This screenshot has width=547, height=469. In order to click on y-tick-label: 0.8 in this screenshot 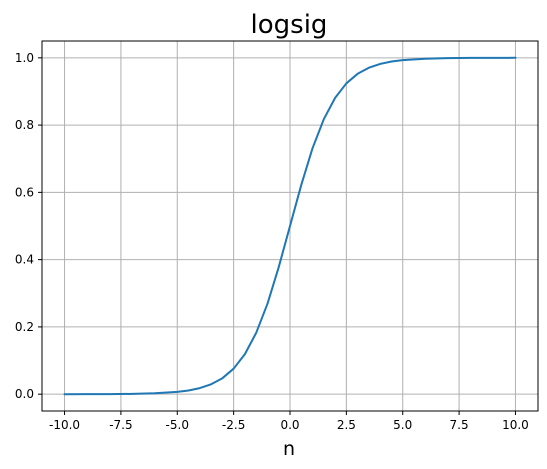, I will do `click(24, 125)`.